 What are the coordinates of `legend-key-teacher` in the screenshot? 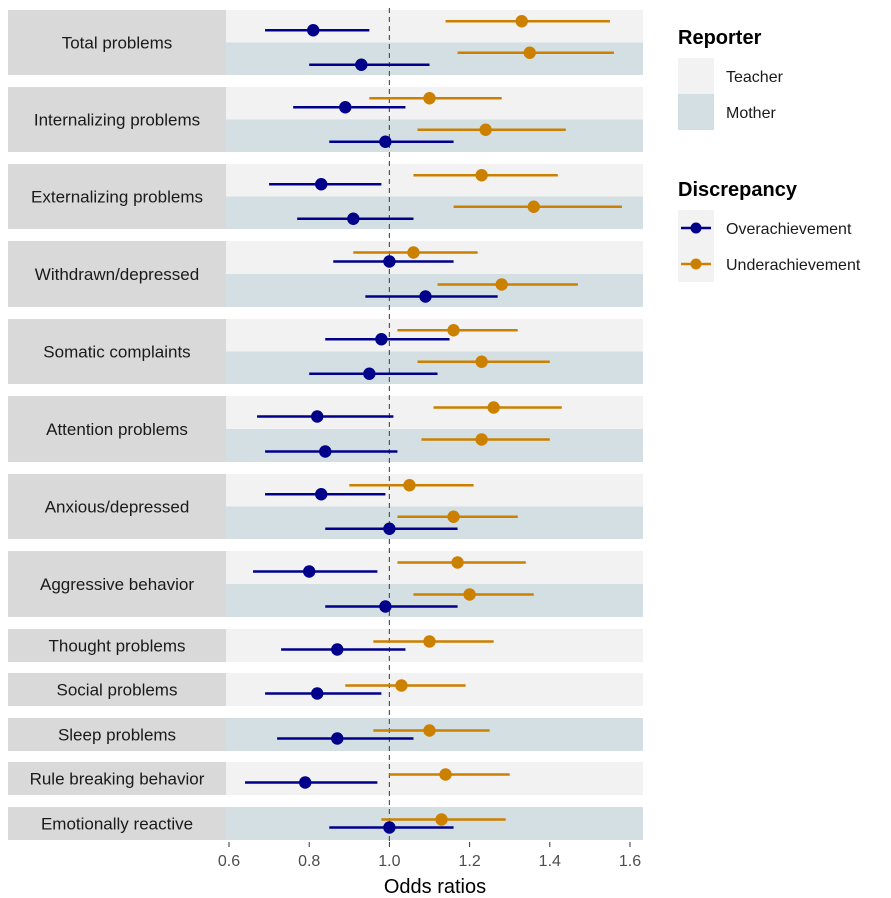 It's located at (696, 76).